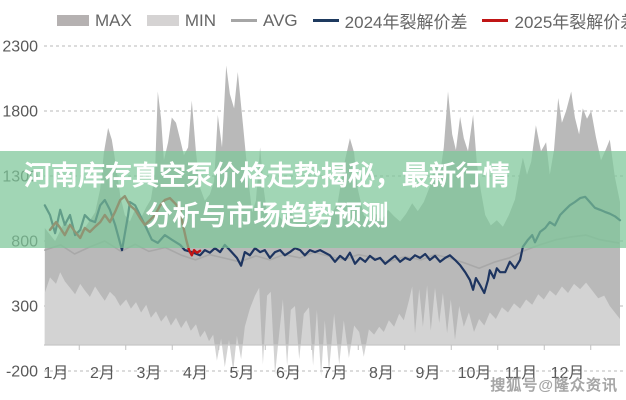  Describe the element at coordinates (20, 47) in the screenshot. I see `y-axis-tick-label: 2300` at that location.